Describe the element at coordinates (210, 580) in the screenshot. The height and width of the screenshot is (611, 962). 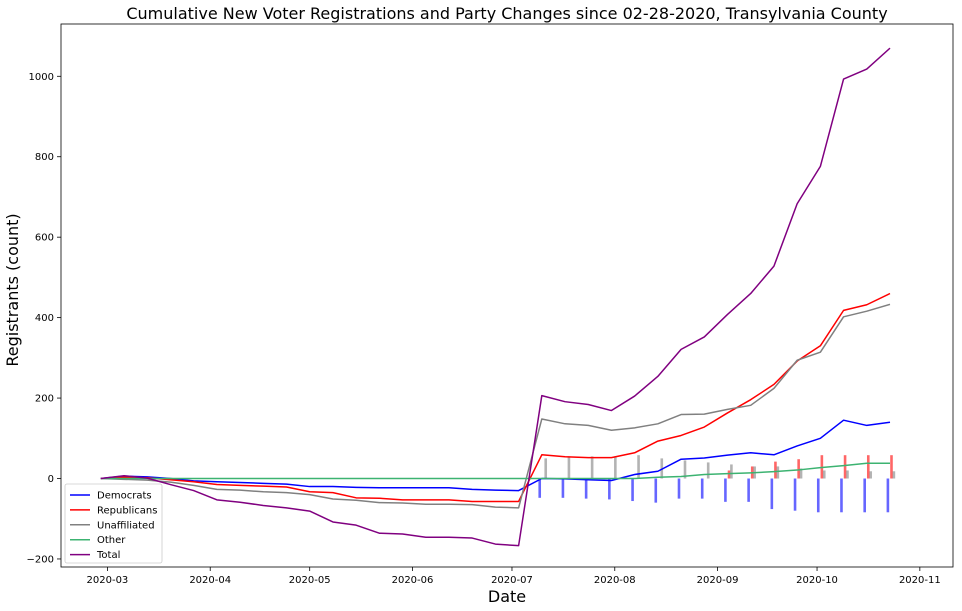
I see `x-tick-label: 2020-04` at that location.